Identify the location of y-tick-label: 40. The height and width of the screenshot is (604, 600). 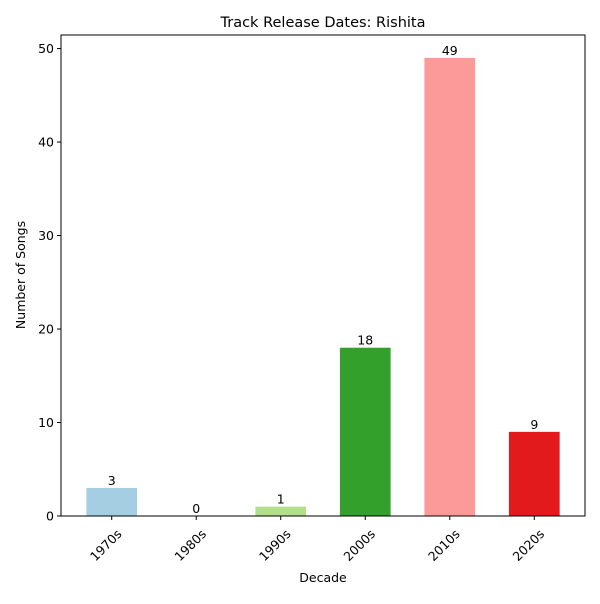
(46, 142).